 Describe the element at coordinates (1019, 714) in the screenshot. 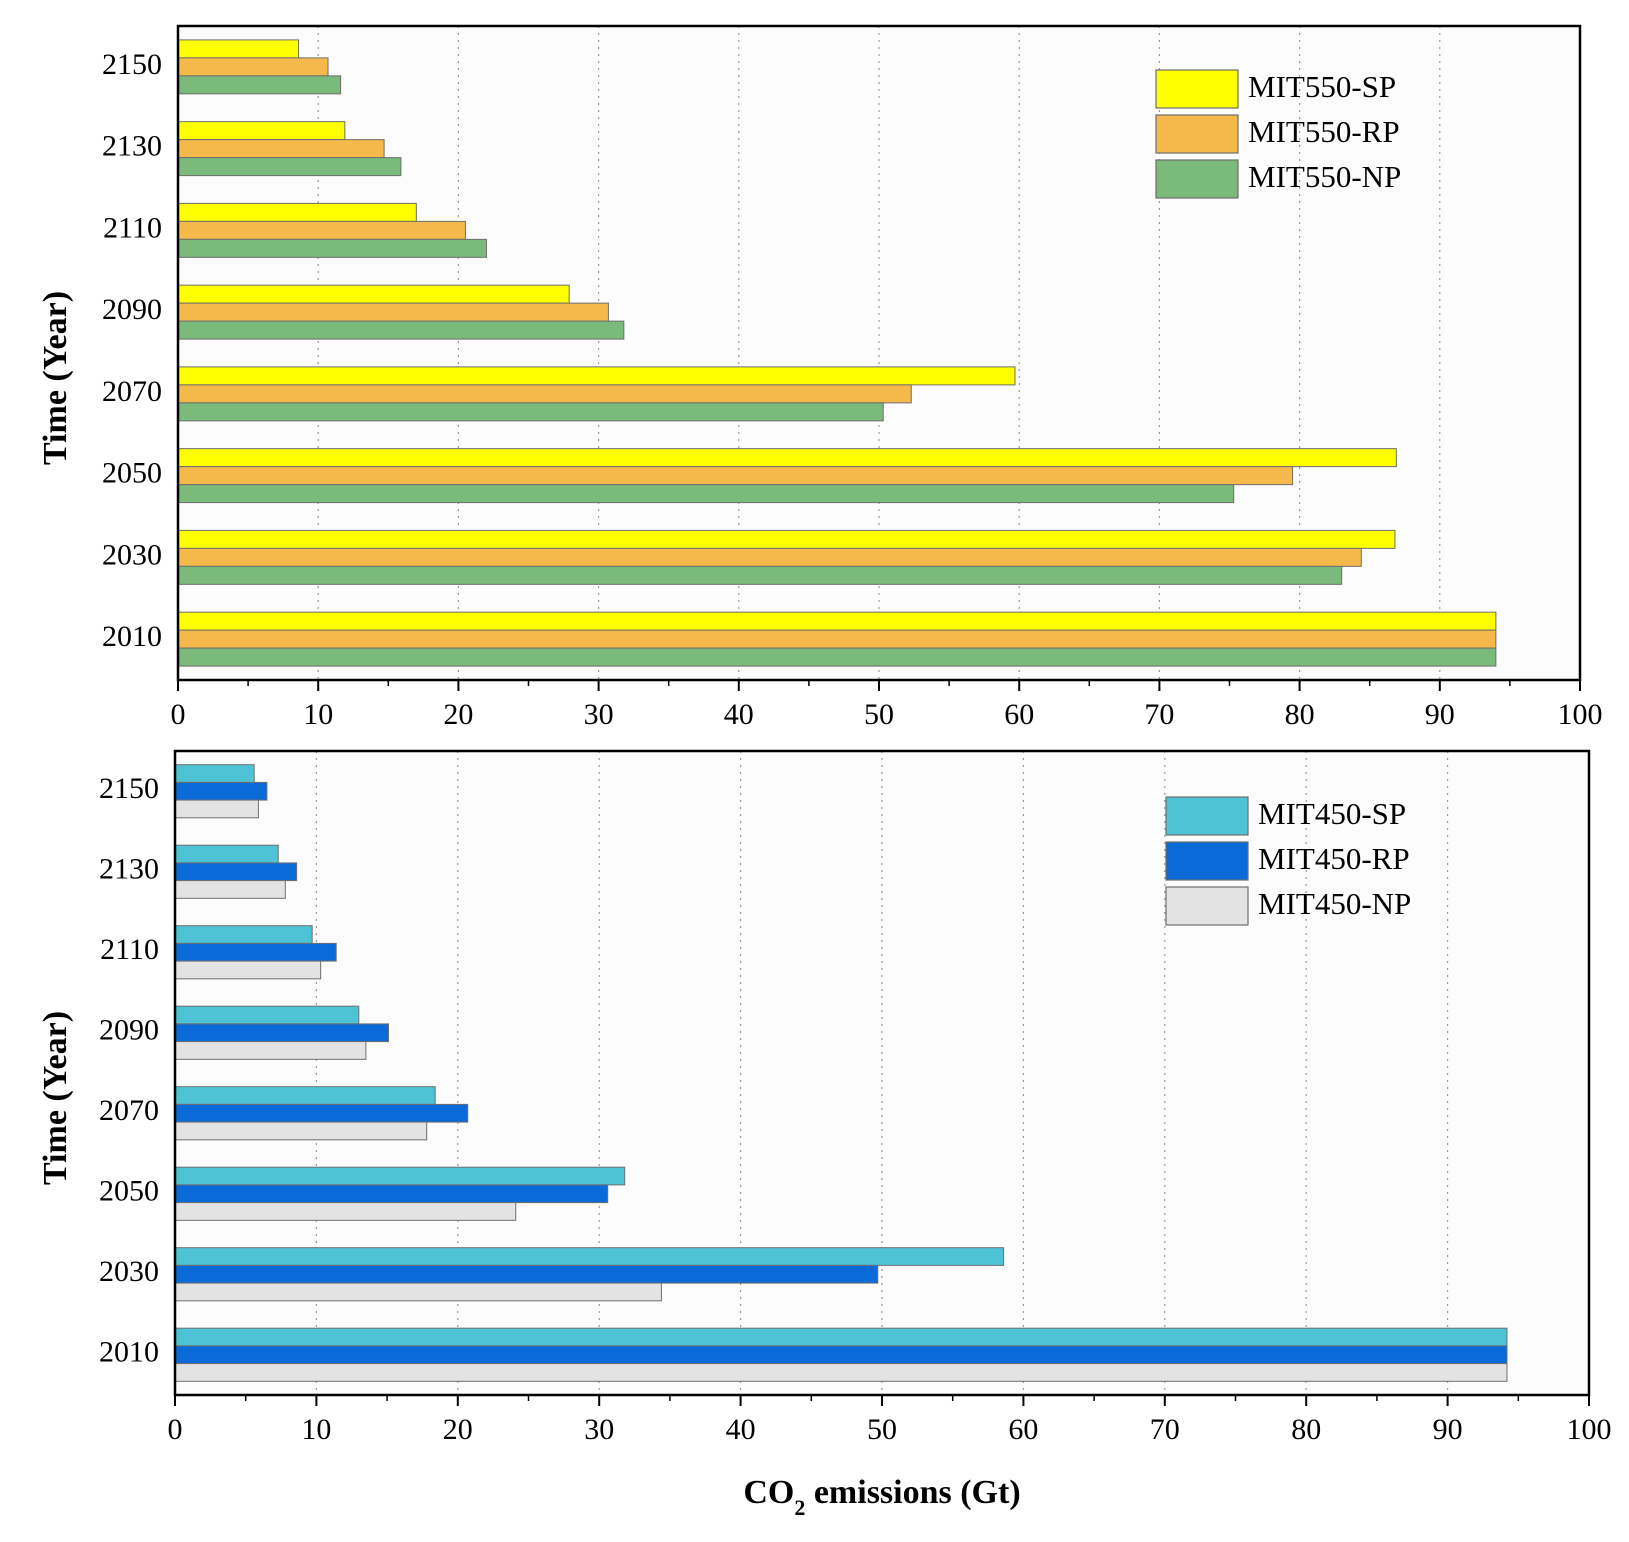

I see `top-x-tick-label: 60` at that location.